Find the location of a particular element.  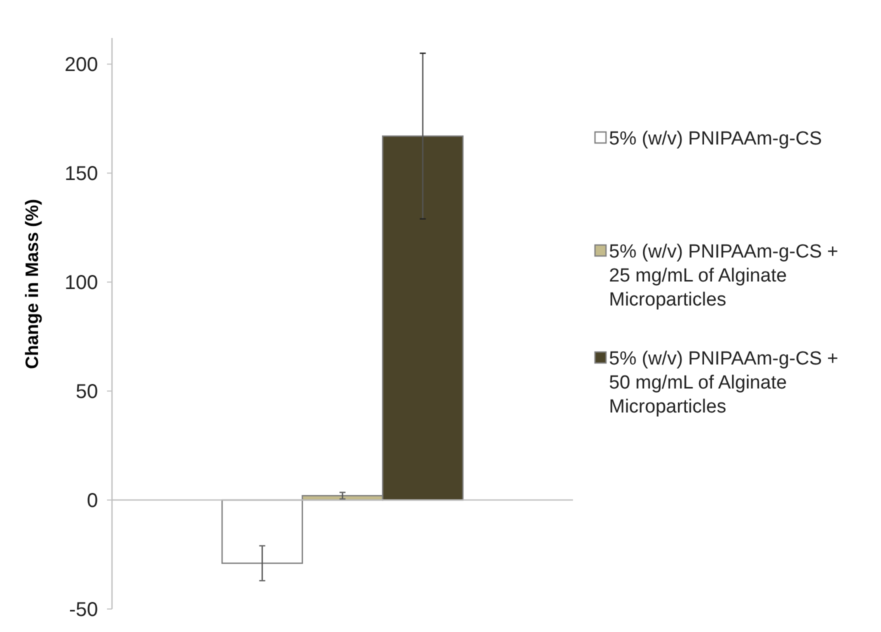

legend-entry: 5% (w/v) PNIPAAm-g-CS + 25 mg/mL of Alginate Microparticles is located at coordinates (716, 276).